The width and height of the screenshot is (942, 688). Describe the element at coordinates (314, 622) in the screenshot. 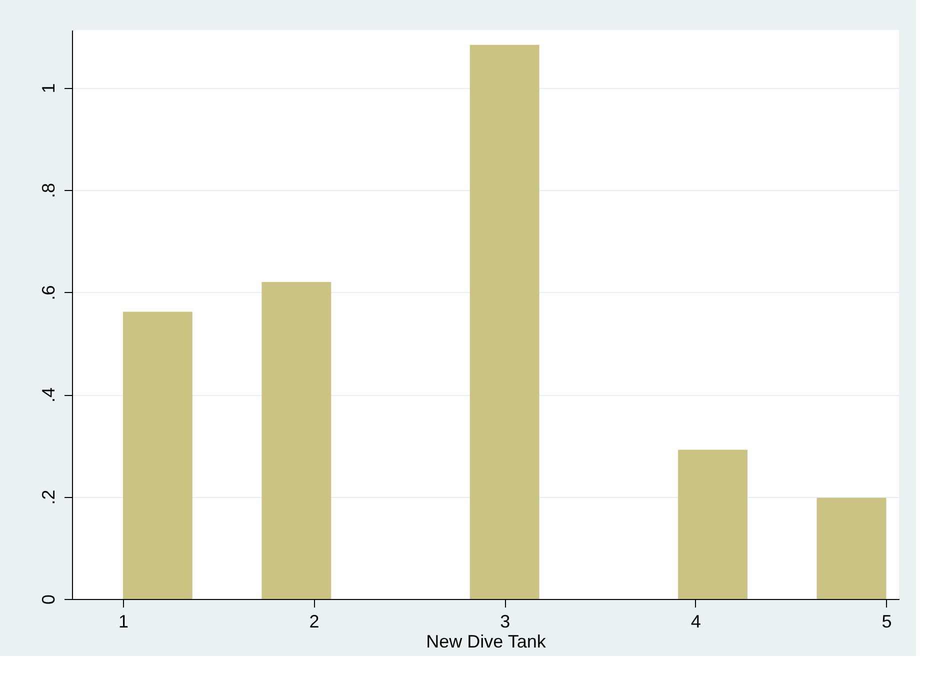

I see `x-tick-label: 2` at that location.